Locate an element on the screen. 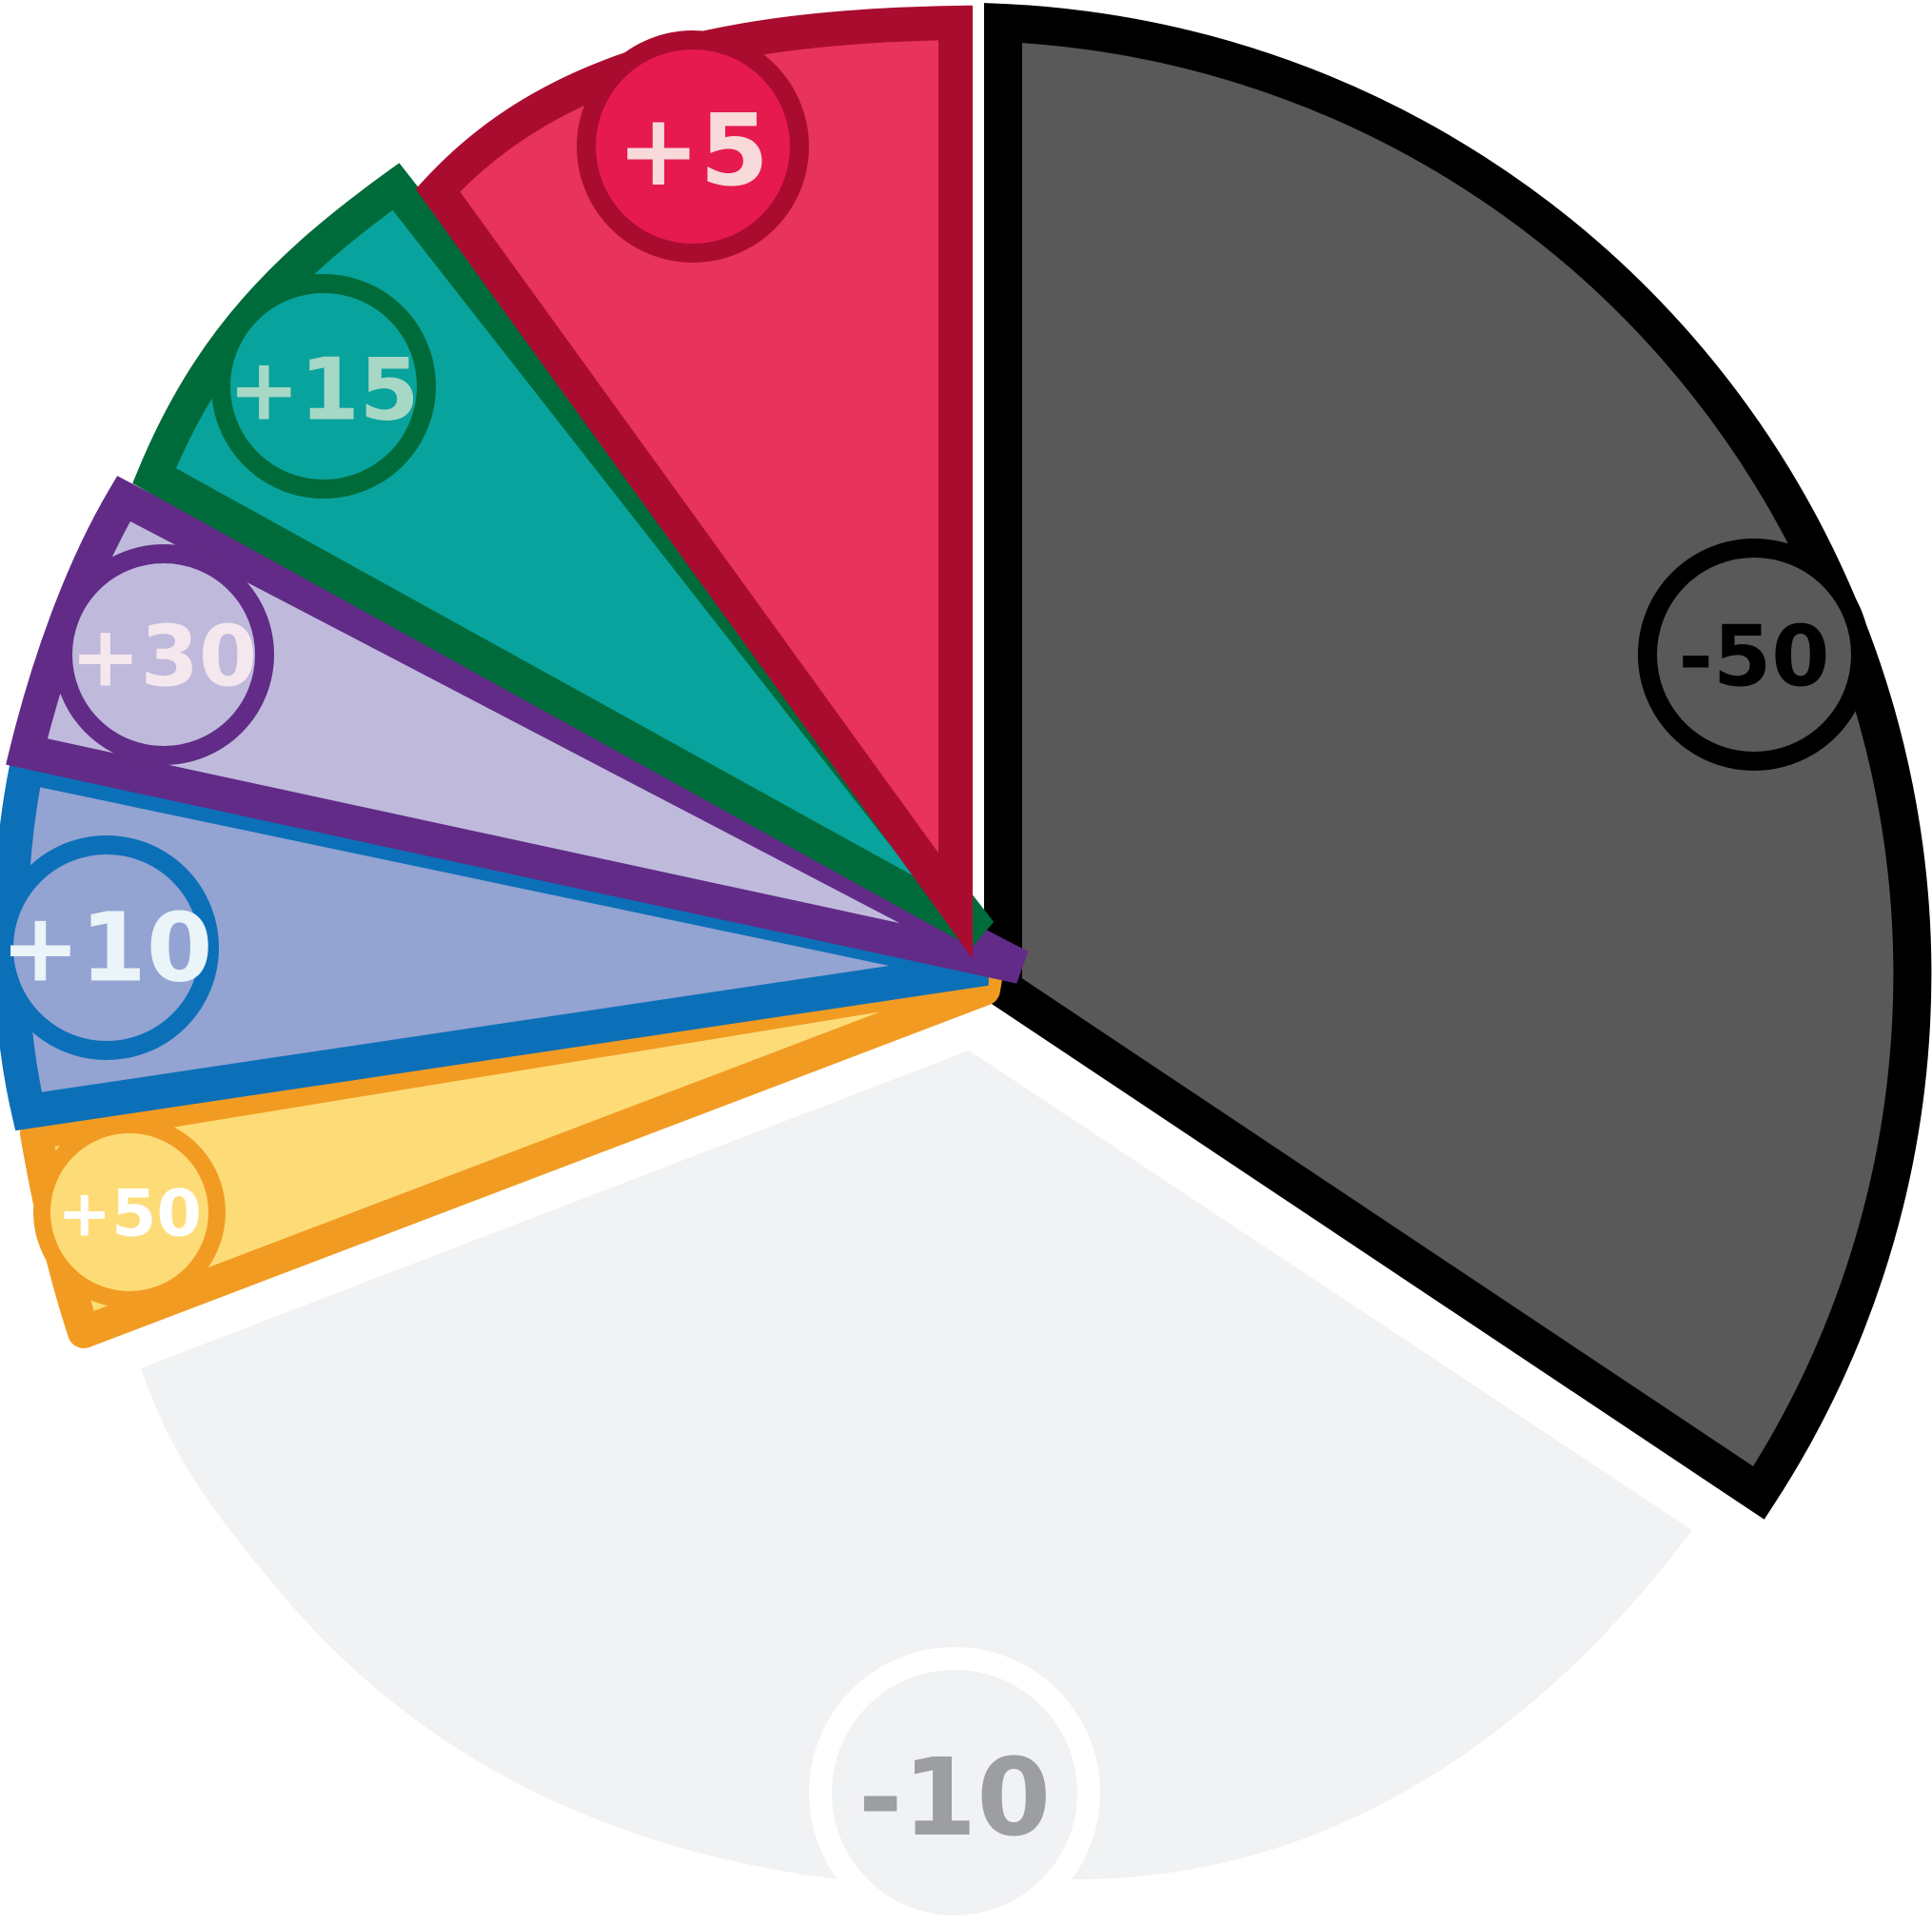  segment-label: +30 is located at coordinates (163, 657).